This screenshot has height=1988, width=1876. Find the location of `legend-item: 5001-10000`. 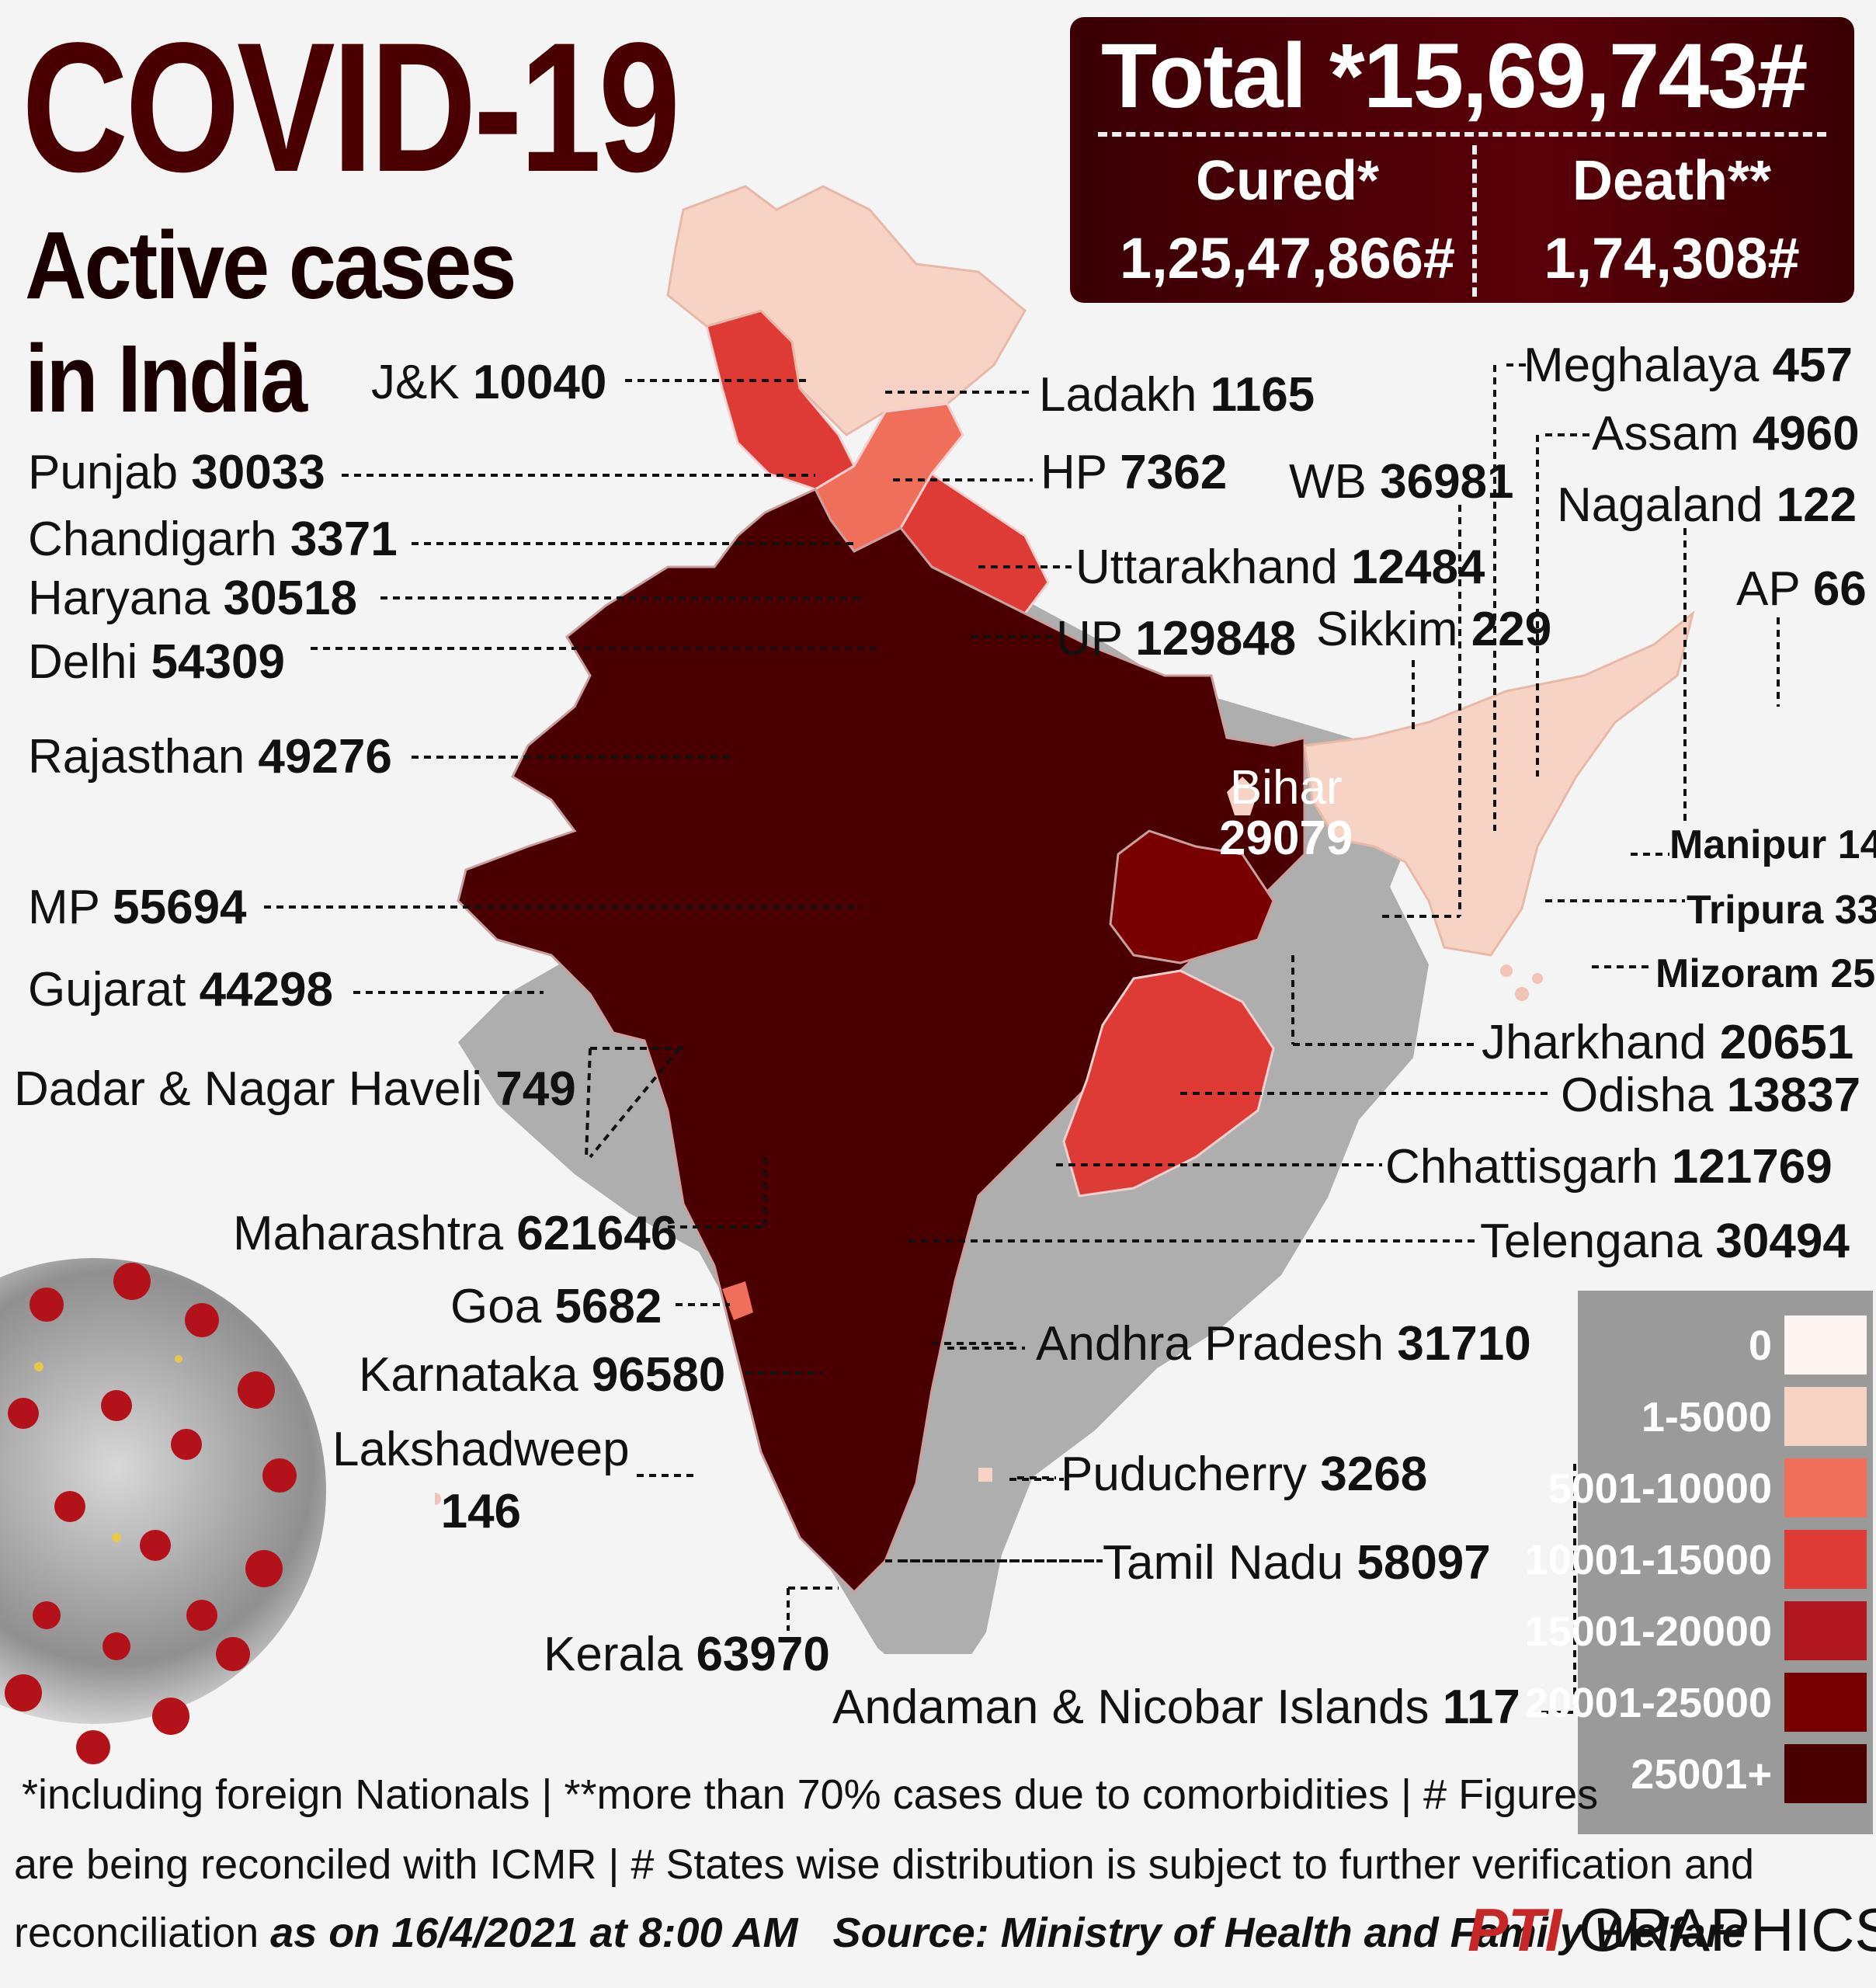

legend-item: 5001-10000 is located at coordinates (1710, 1488).